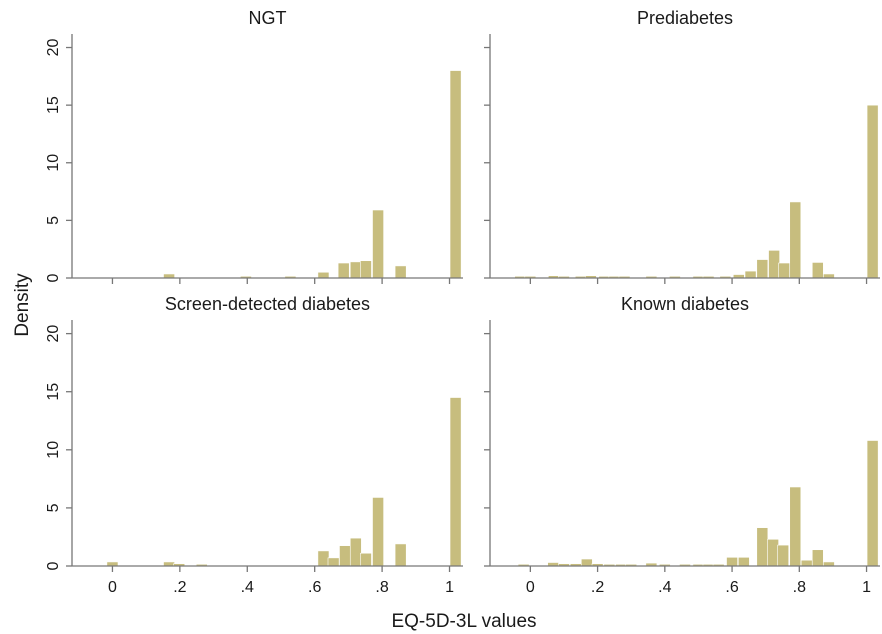 The width and height of the screenshot is (882, 634). Describe the element at coordinates (22, 305) in the screenshot. I see `y-axis-title: Density` at that location.